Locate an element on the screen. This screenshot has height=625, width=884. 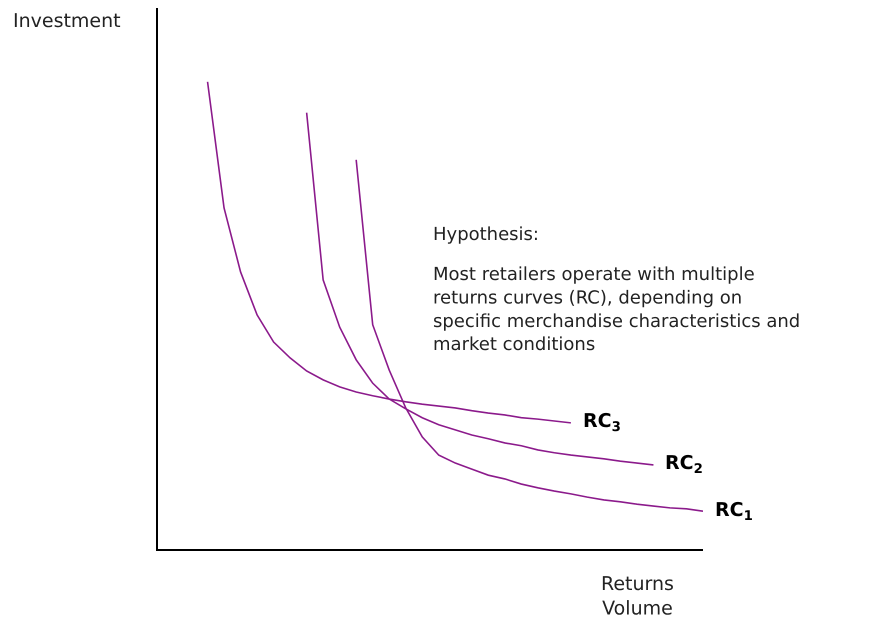
series-label: RC$_{3}$ is located at coordinates (602, 422).